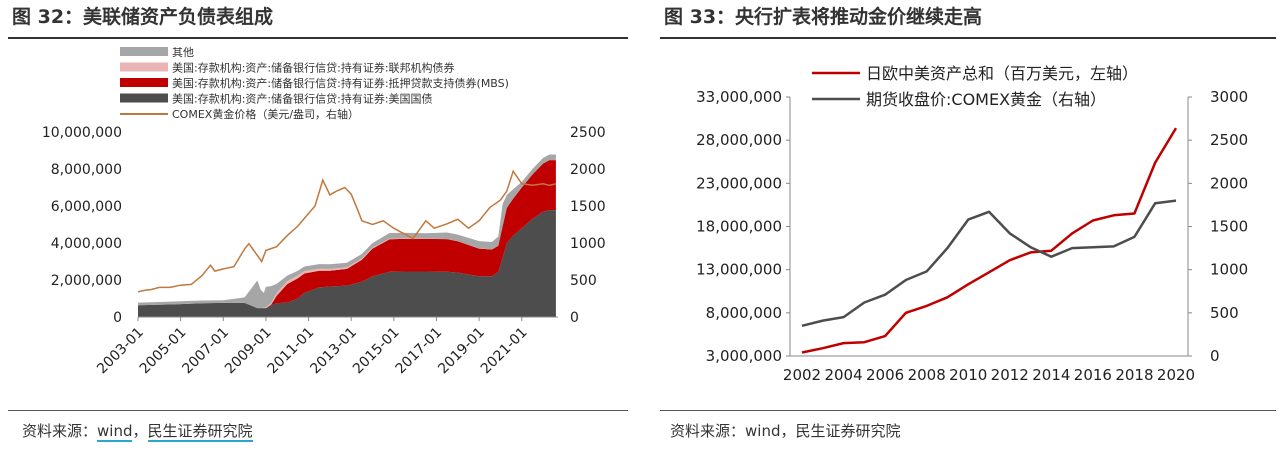  What do you see at coordinates (739, 270) in the screenshot?
I see `right-y-left-tick-label: 13,000,000` at bounding box center [739, 270].